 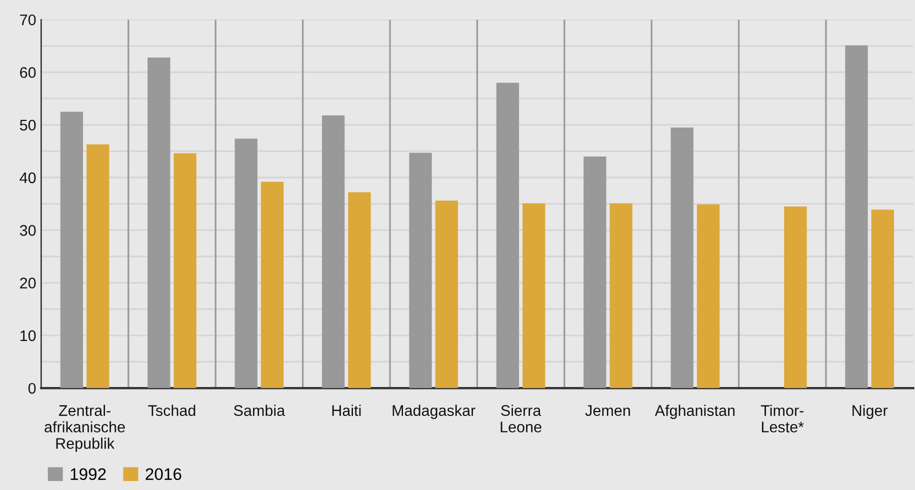 What do you see at coordinates (434, 411) in the screenshot?
I see `x-tick-label: Madagaskar` at bounding box center [434, 411].